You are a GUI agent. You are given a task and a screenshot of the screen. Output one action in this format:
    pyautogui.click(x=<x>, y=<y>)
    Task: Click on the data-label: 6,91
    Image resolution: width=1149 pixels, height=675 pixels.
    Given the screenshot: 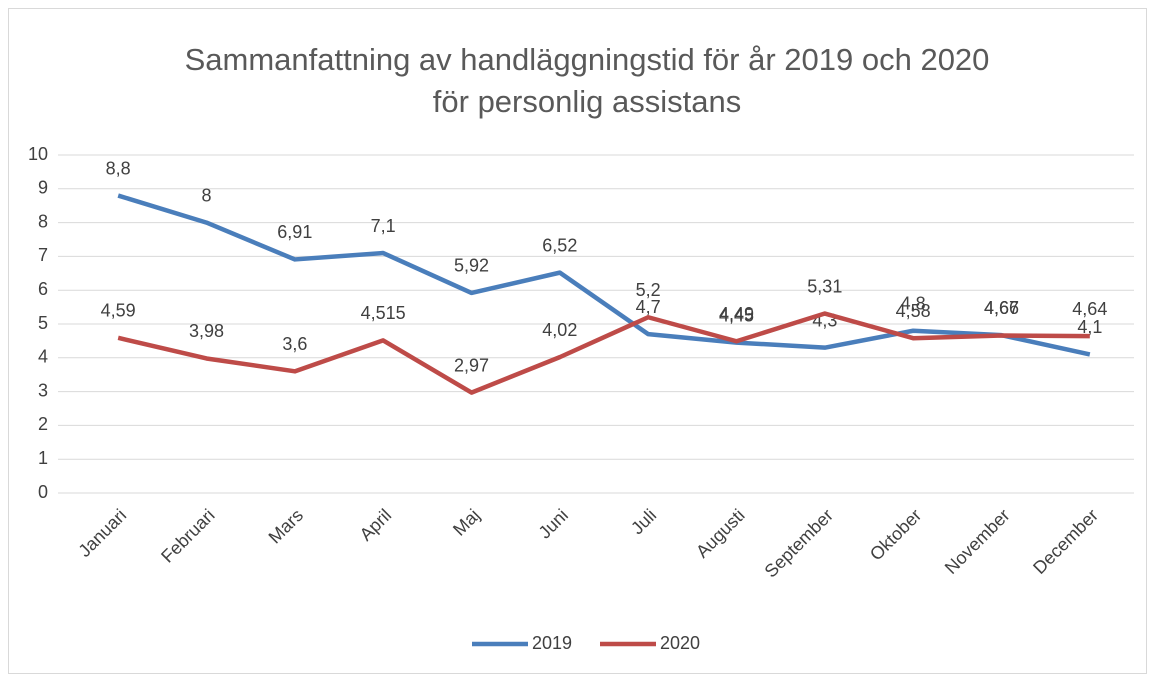 What is the action you would take?
    pyautogui.click(x=294, y=232)
    